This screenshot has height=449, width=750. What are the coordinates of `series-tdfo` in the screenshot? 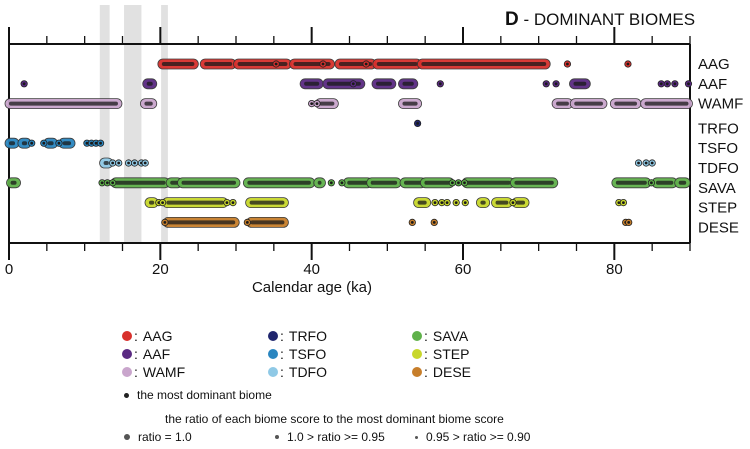 It's located at (377, 163).